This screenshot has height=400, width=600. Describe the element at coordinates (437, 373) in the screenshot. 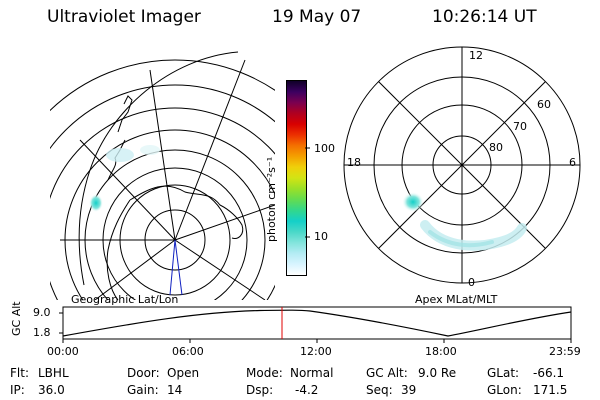

I see `gcalt-value: 9.0 Re` at that location.